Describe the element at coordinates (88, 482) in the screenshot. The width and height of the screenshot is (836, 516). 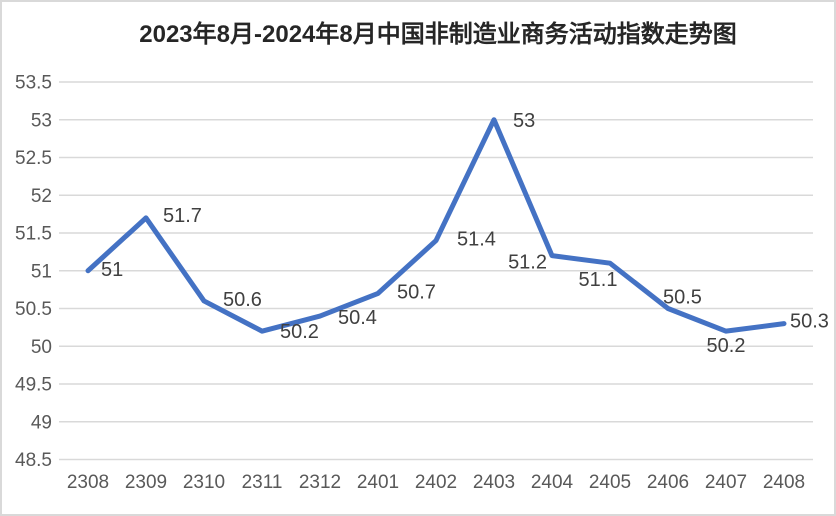
I see `x-axis-tick-label: 2308` at that location.